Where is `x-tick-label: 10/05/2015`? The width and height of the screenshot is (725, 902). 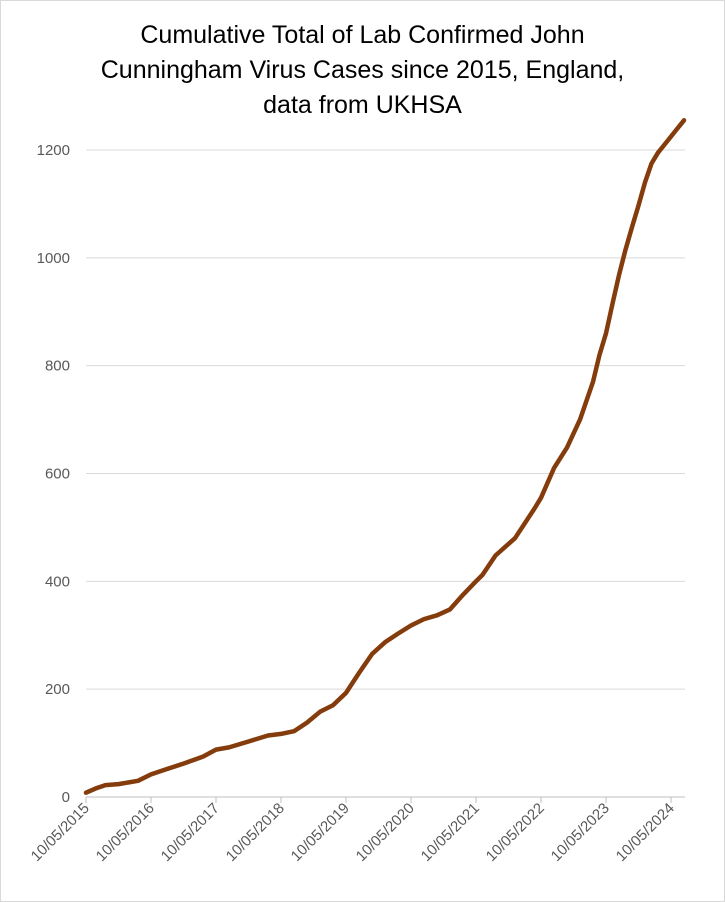
x-tick-label: 10/05/2015 is located at coordinates (60, 832).